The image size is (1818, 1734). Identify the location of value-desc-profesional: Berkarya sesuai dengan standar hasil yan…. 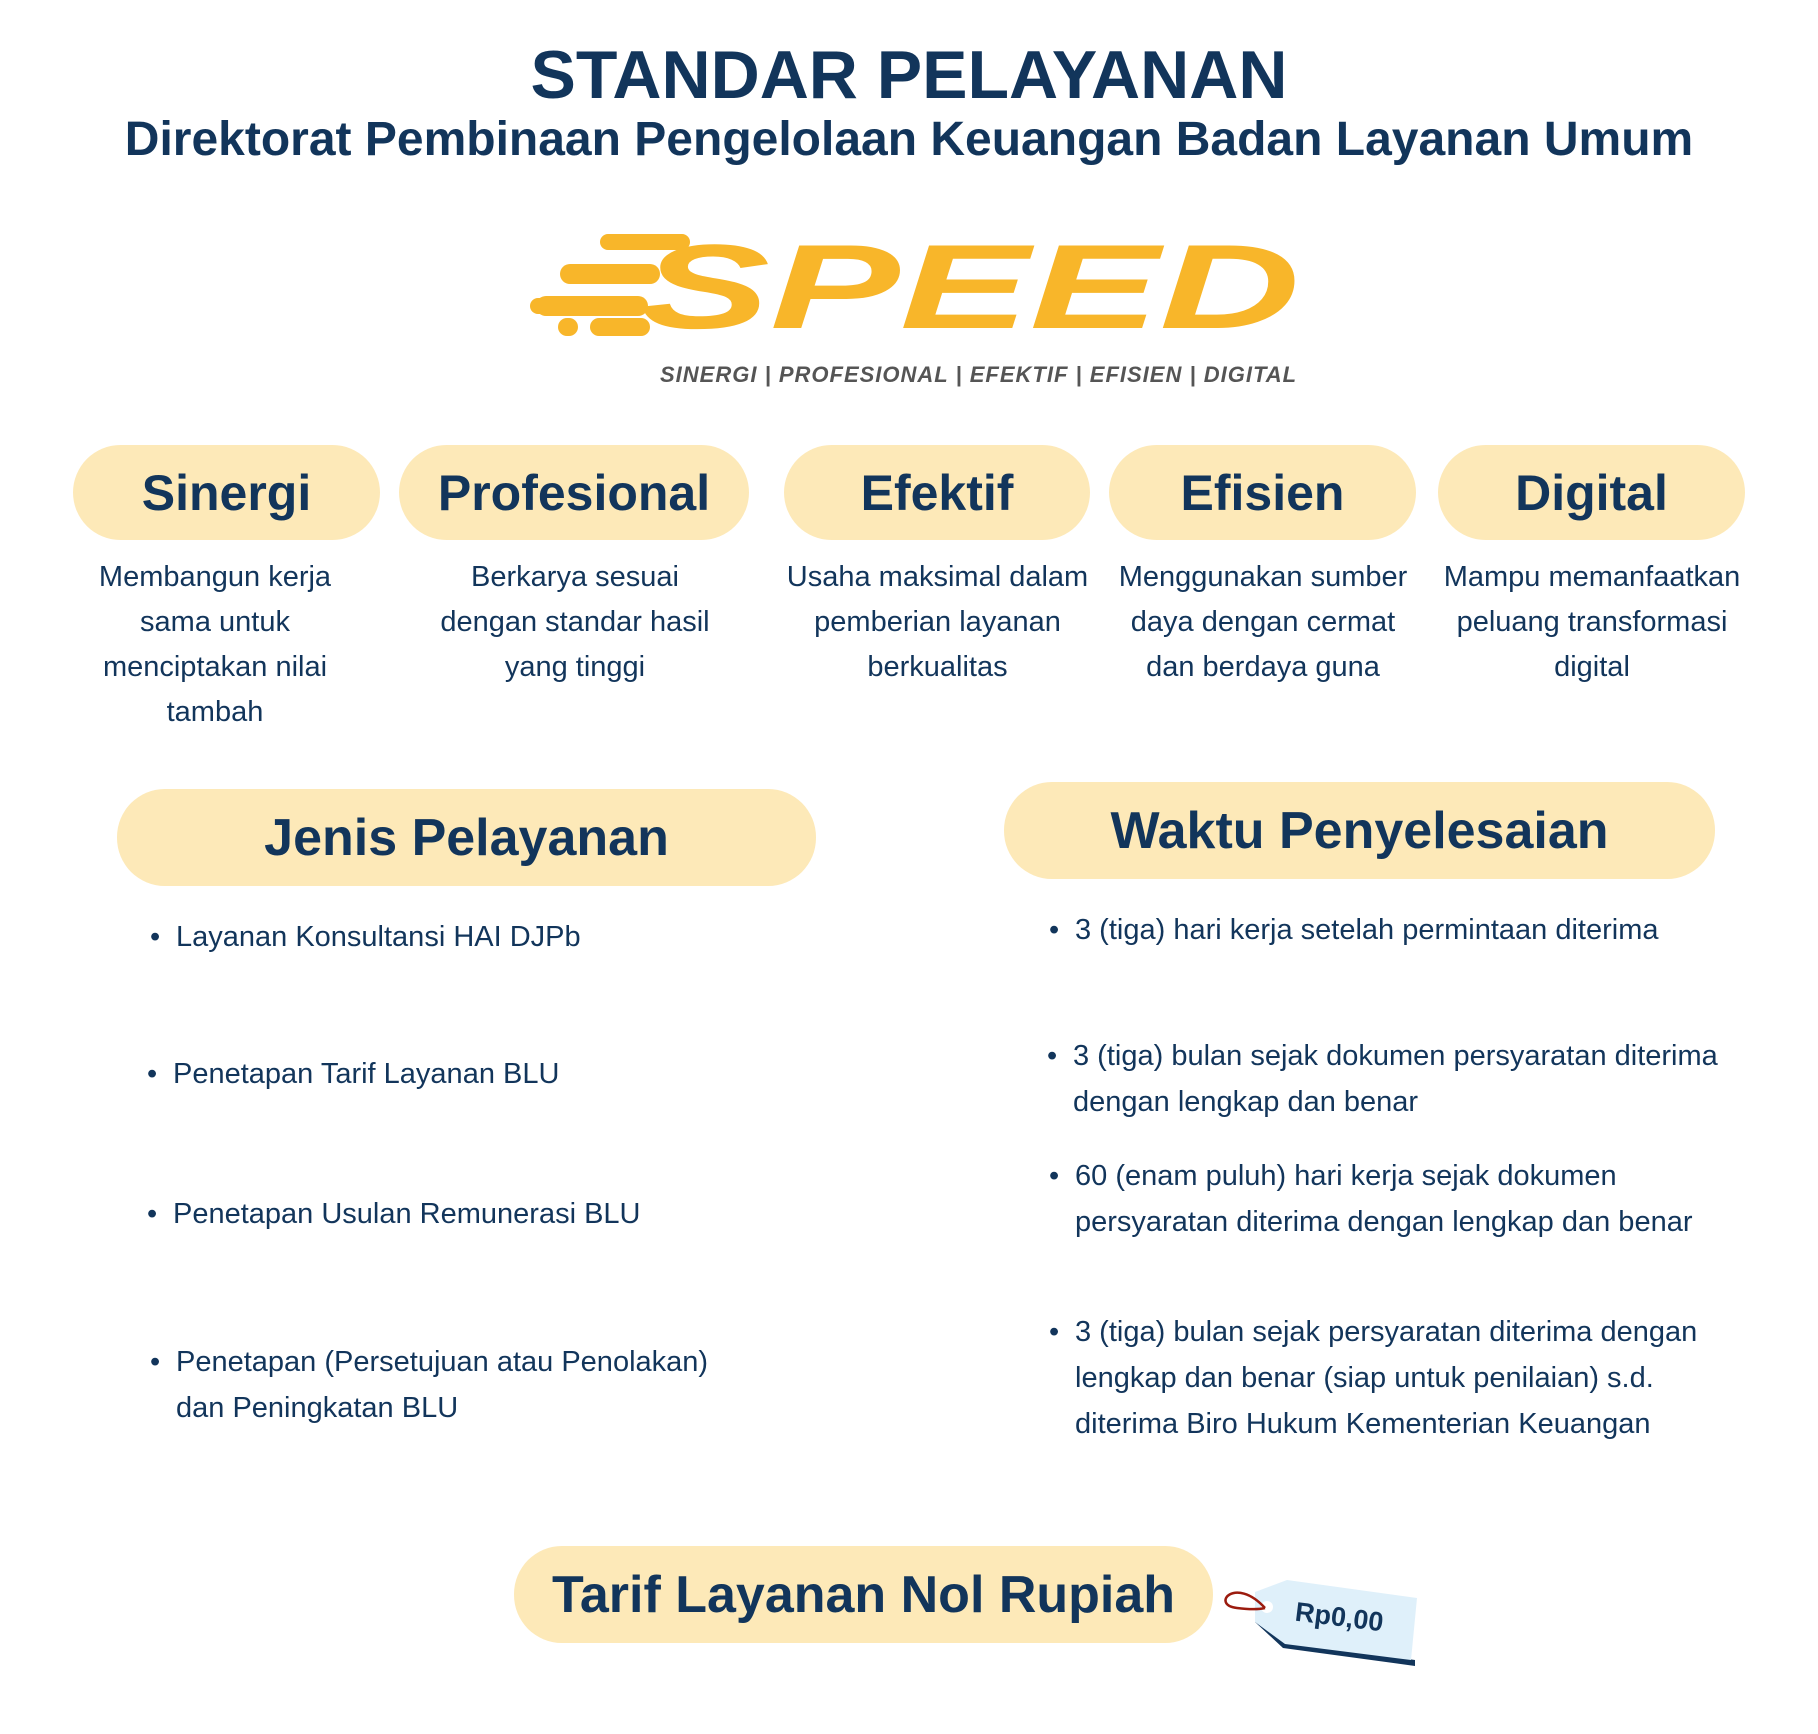
(575, 622).